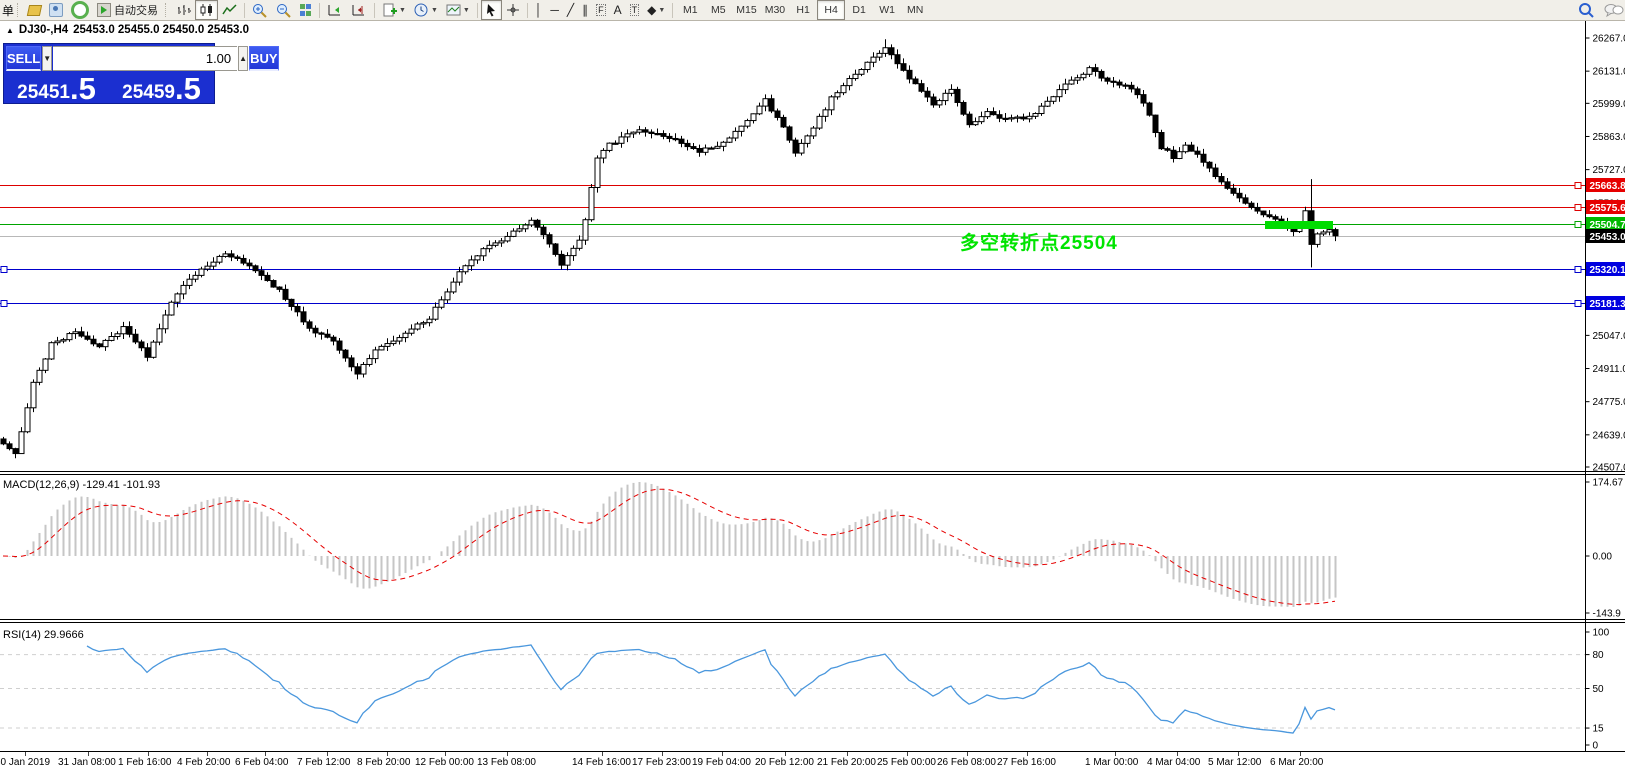 This screenshot has height=770, width=1625. Describe the element at coordinates (207, 10) in the screenshot. I see `candlestick-mode-button` at that location.